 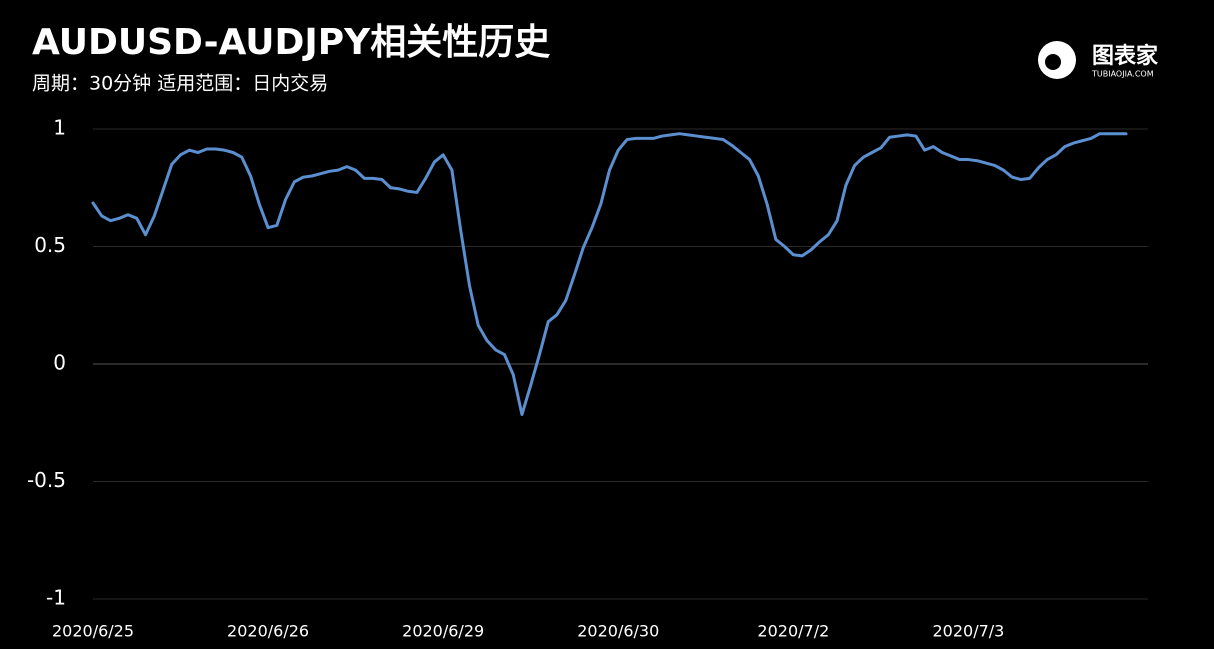 What do you see at coordinates (56, 598) in the screenshot?
I see `y-tick-label: -1` at bounding box center [56, 598].